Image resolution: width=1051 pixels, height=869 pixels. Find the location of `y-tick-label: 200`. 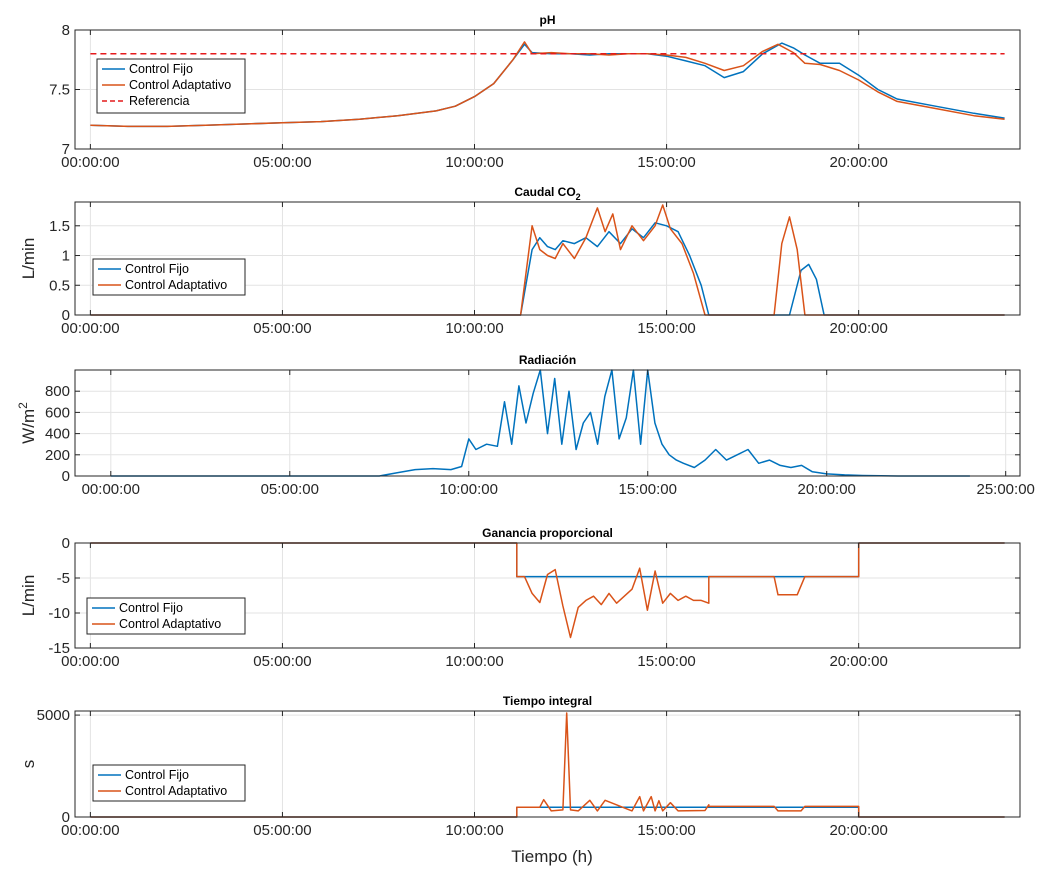

y-tick-label: 200 is located at coordinates (57, 455).